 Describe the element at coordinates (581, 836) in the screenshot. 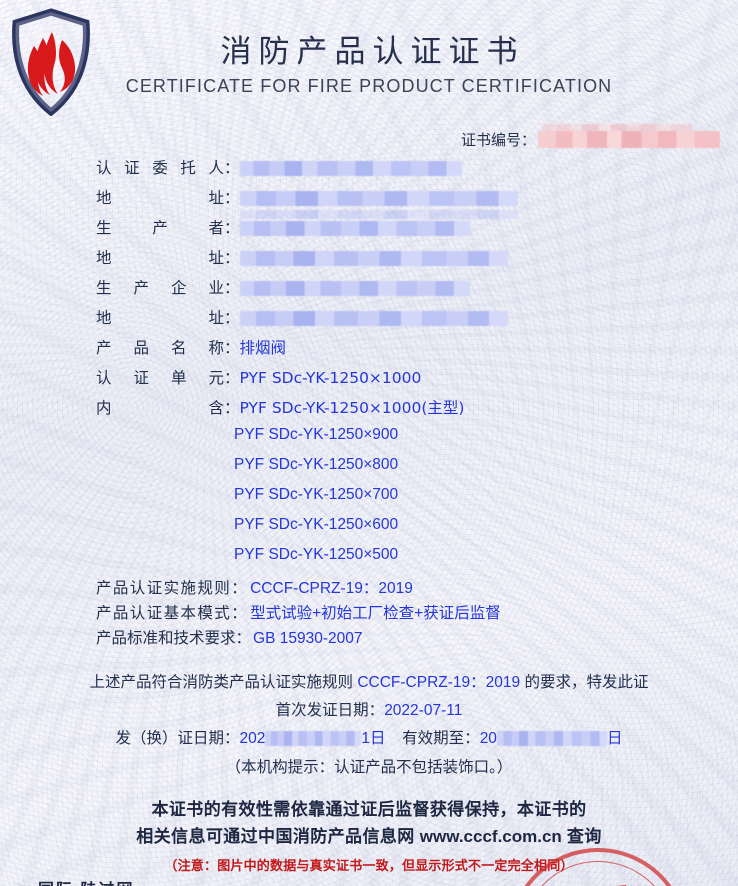

I see `footer-line-2-suffix: 查询` at that location.